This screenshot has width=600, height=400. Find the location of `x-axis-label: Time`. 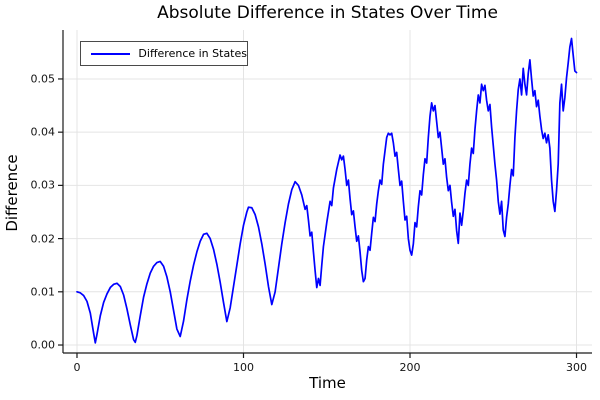

x-axis-label: Time is located at coordinates (327, 383).